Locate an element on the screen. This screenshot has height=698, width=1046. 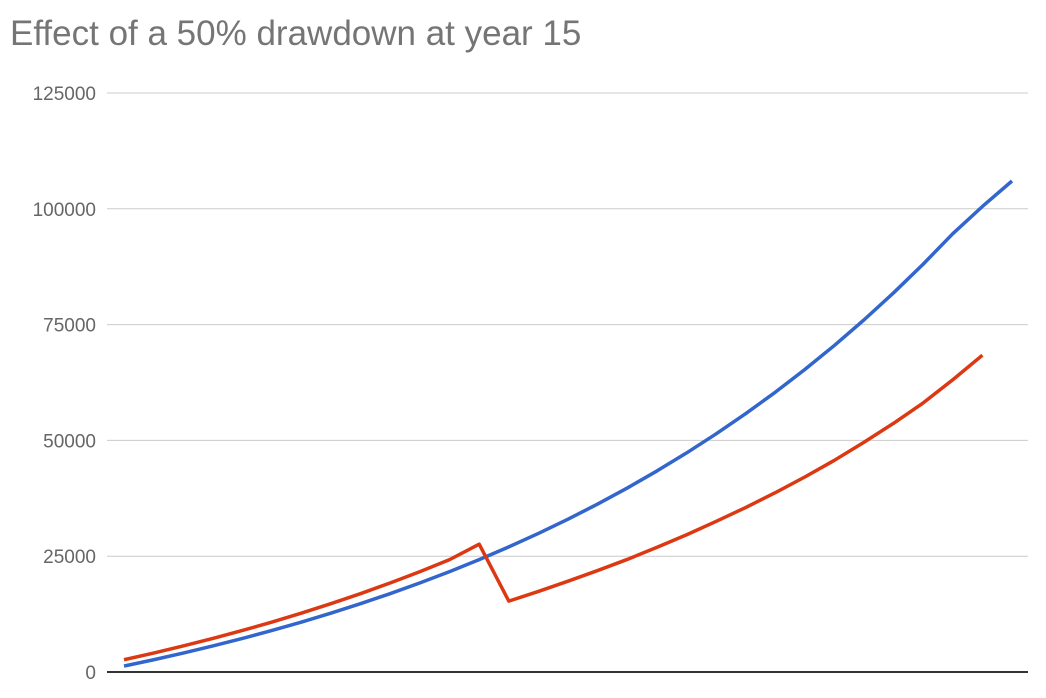
chart-title: Effect of a 50% drawdown at year 15 is located at coordinates (296, 33).